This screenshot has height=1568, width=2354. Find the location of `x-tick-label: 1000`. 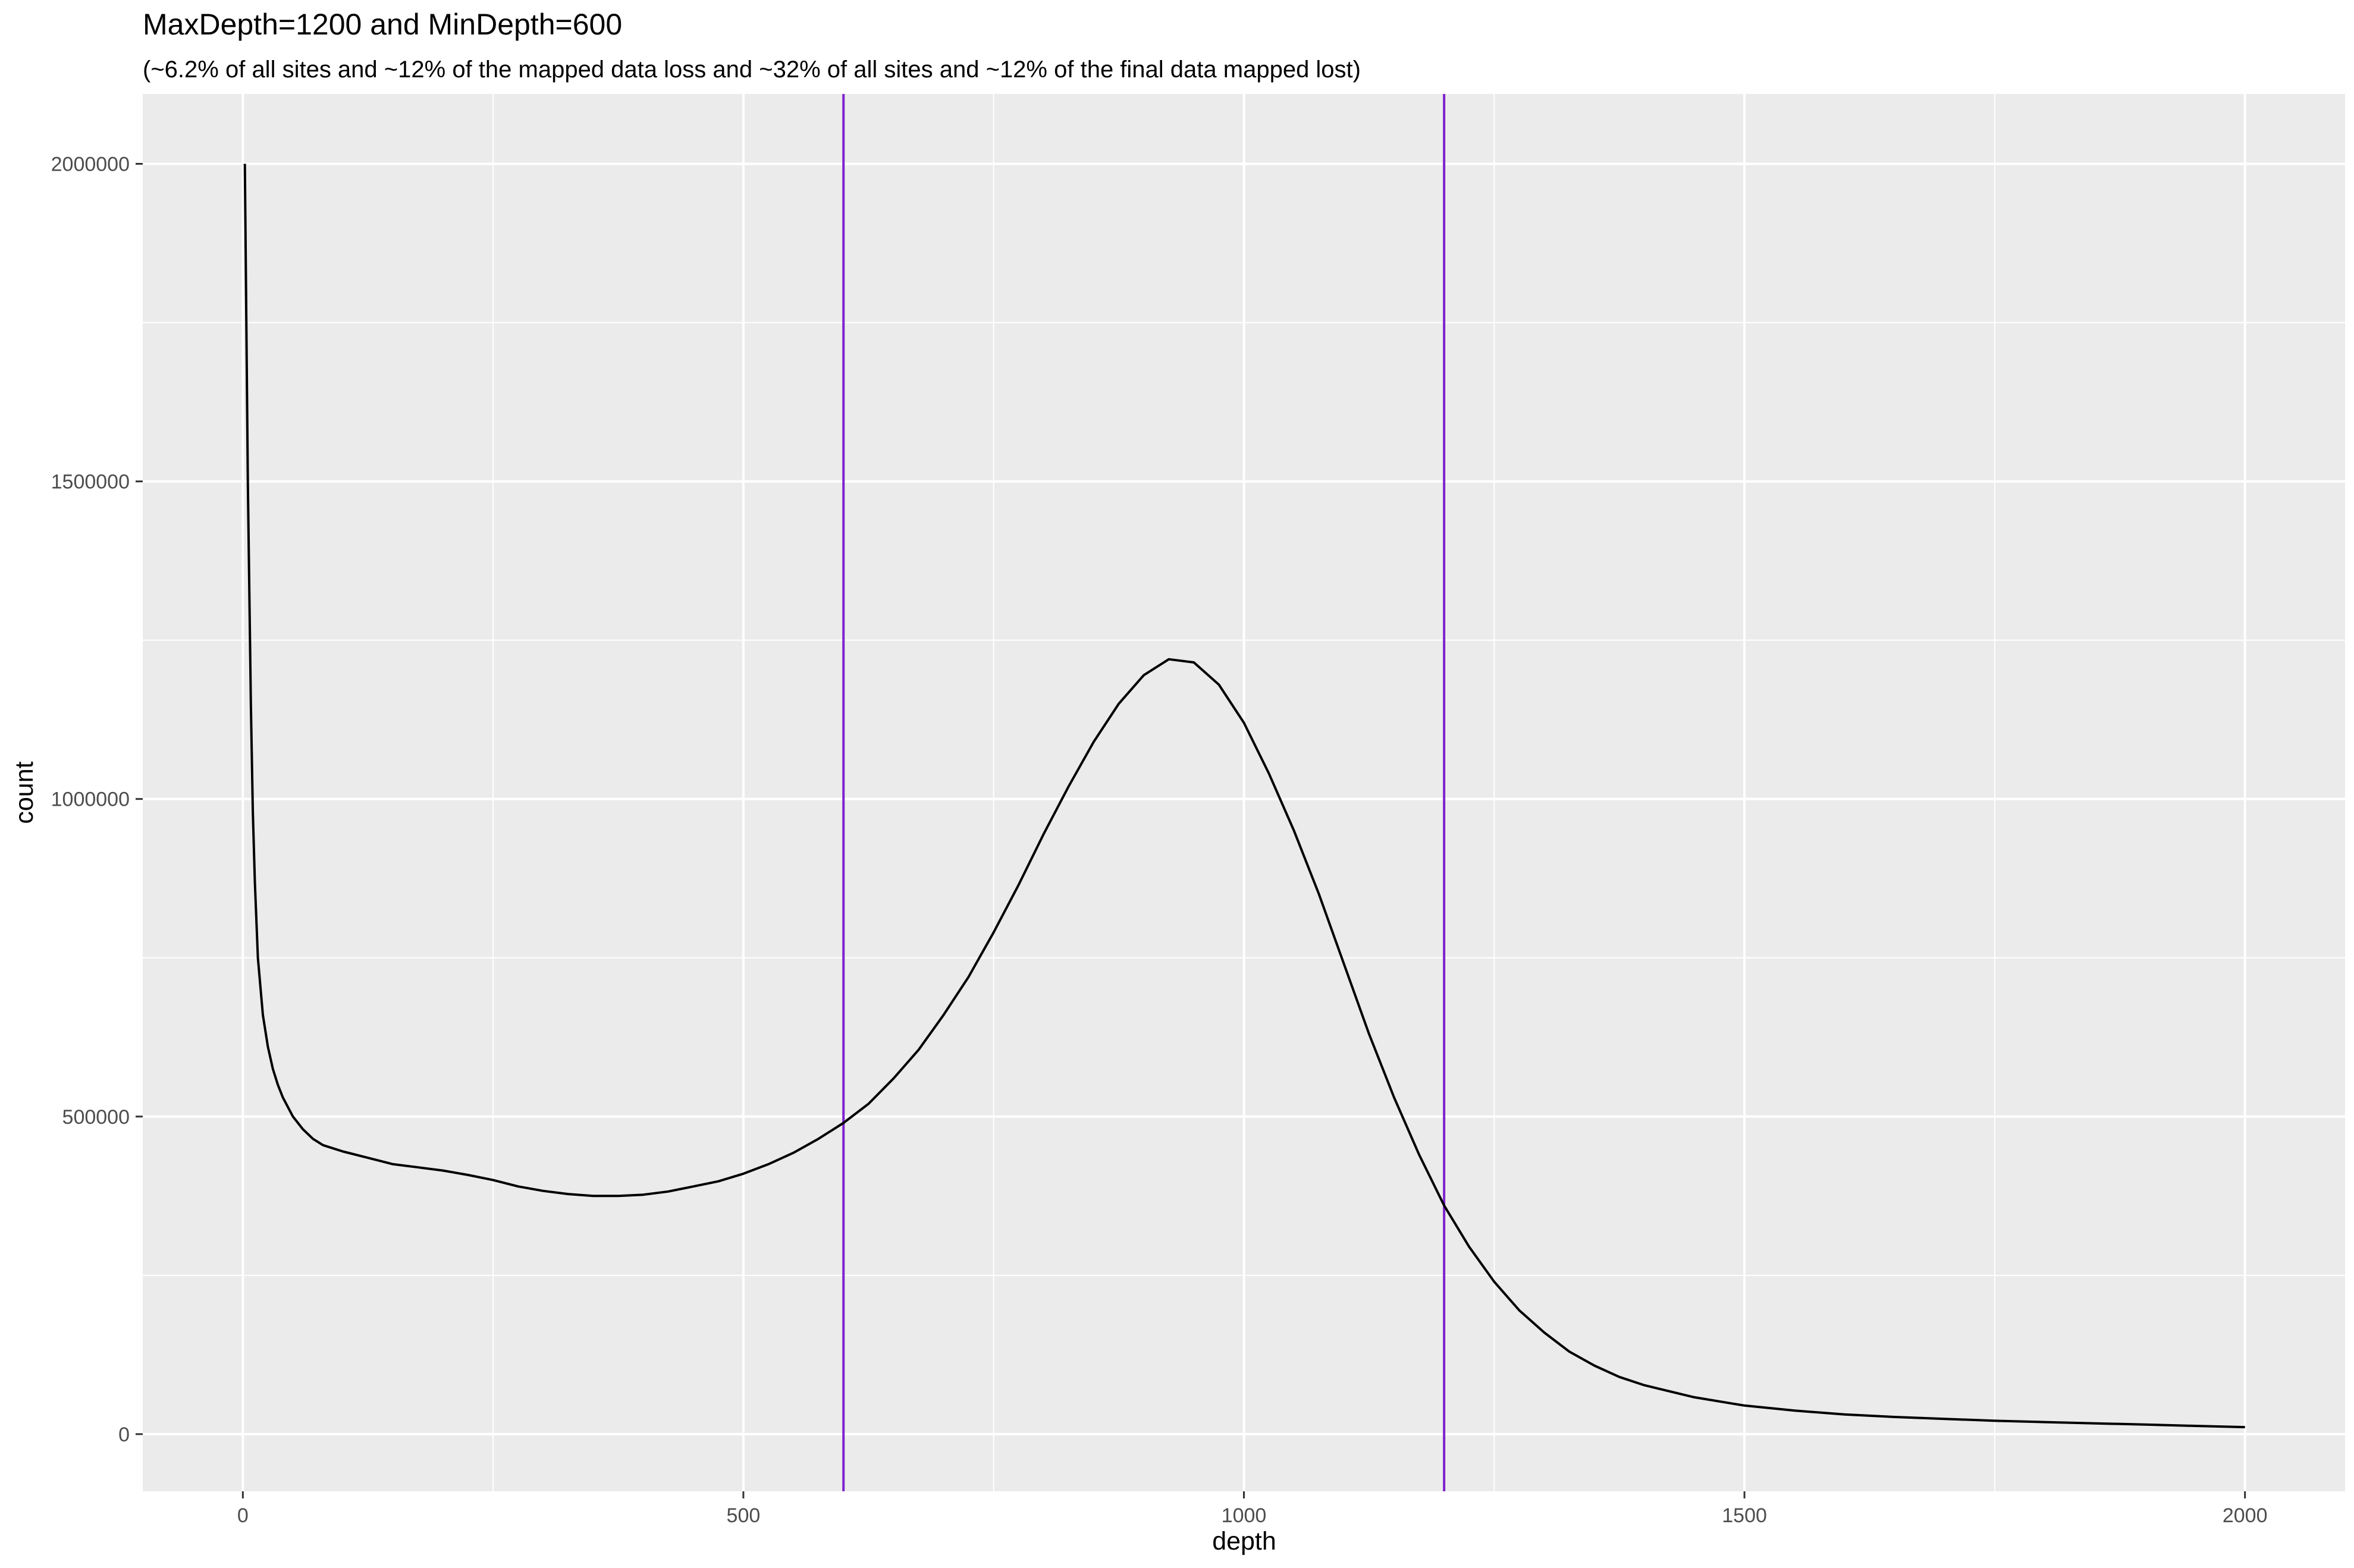

x-tick-label: 1000 is located at coordinates (1244, 1515).